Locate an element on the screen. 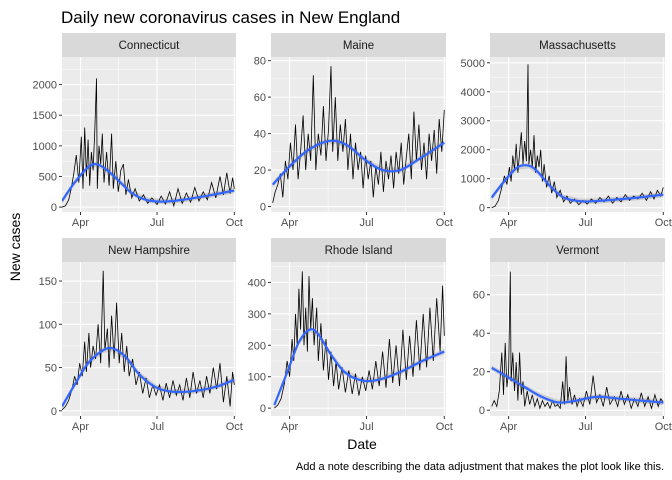 The width and height of the screenshot is (672, 480). y-tick-label: 1500 is located at coordinates (45, 116).